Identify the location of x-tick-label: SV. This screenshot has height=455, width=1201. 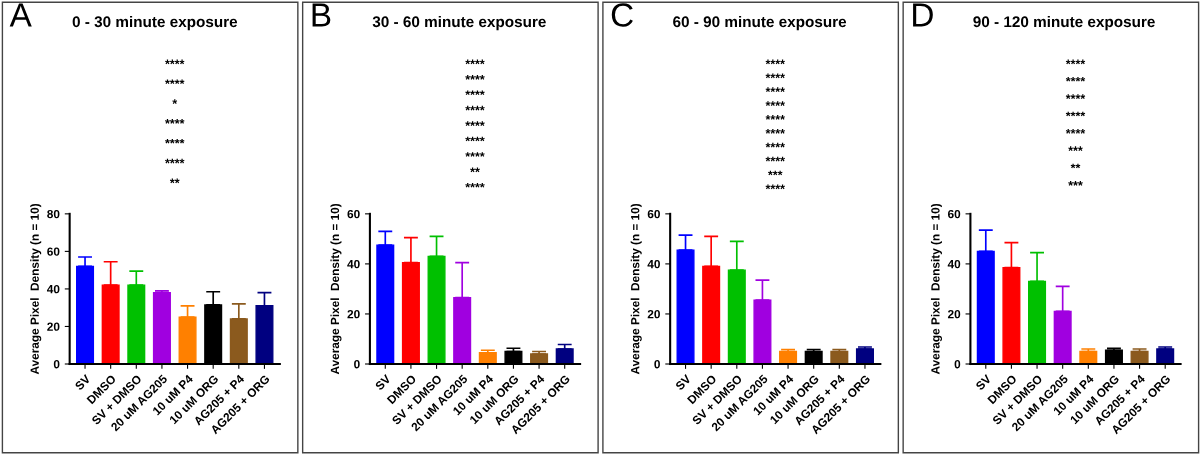
(383, 382).